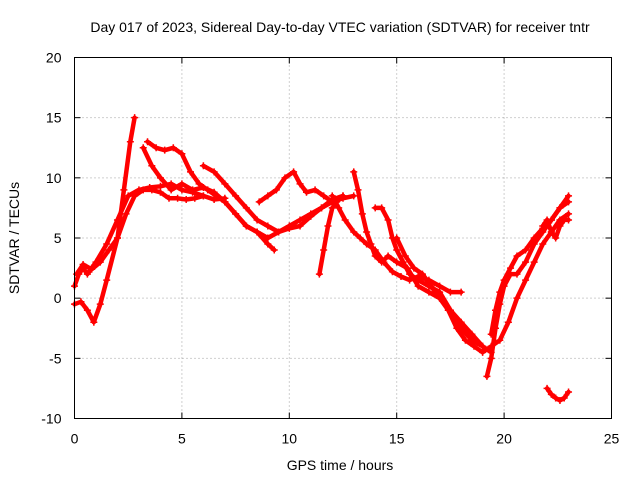 The height and width of the screenshot is (480, 640). What do you see at coordinates (612, 439) in the screenshot?
I see `x-tick-label: 25` at bounding box center [612, 439].